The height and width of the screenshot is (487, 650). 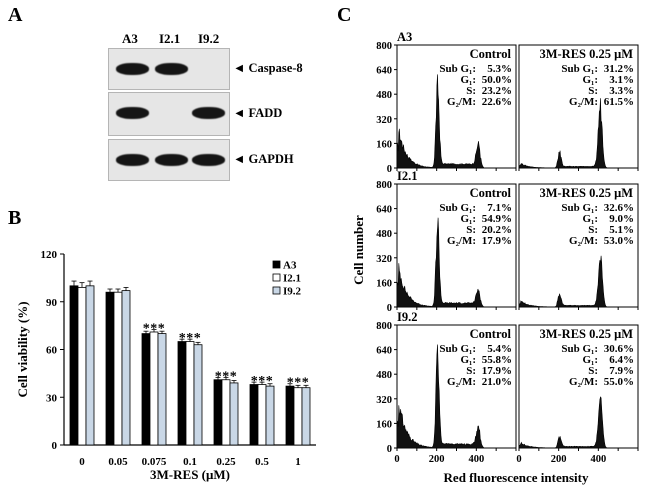 What do you see at coordinates (49, 255) in the screenshot?
I see `y-tick-label: 120` at bounding box center [49, 255].